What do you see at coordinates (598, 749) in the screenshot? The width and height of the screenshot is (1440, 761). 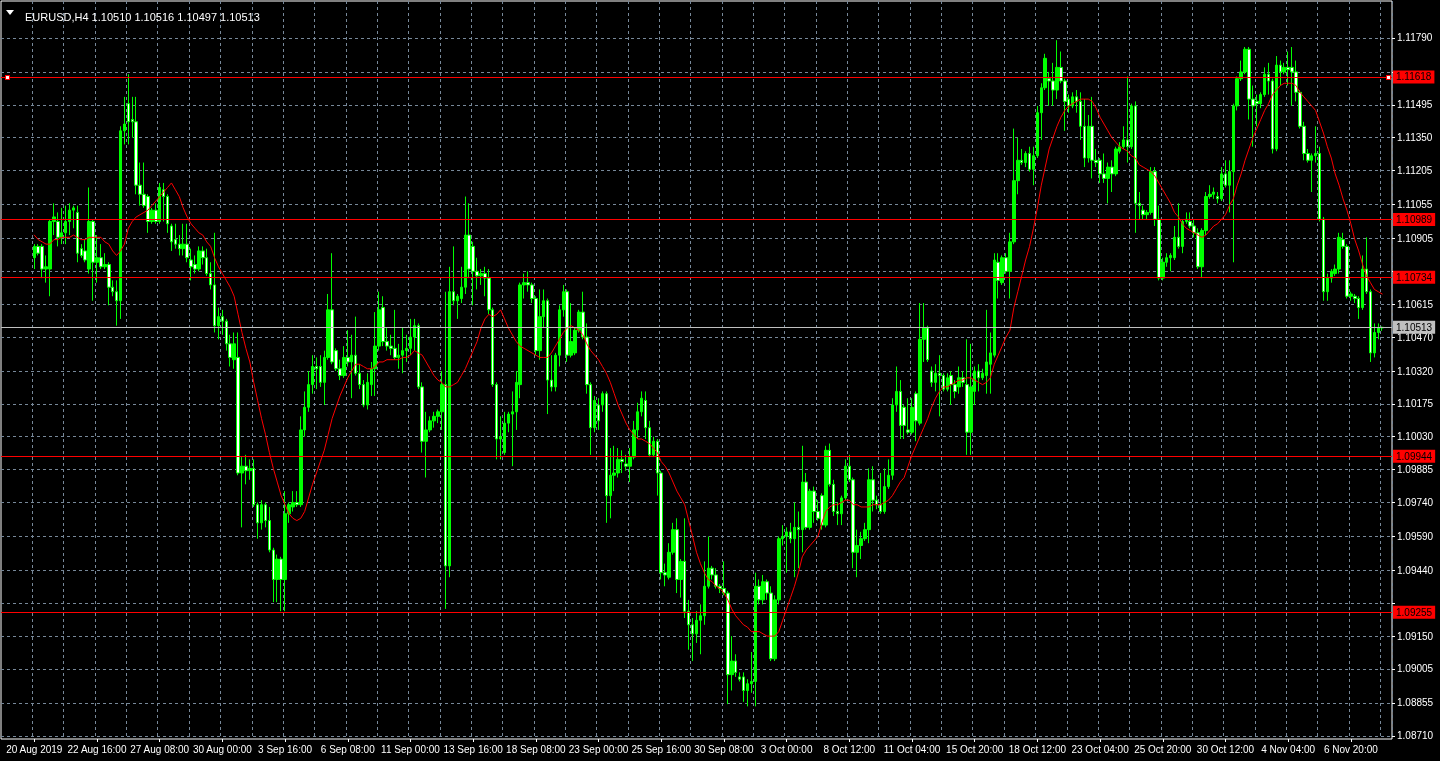 I see `x-tick-label: 23 Sep 00:00` at bounding box center [598, 749].